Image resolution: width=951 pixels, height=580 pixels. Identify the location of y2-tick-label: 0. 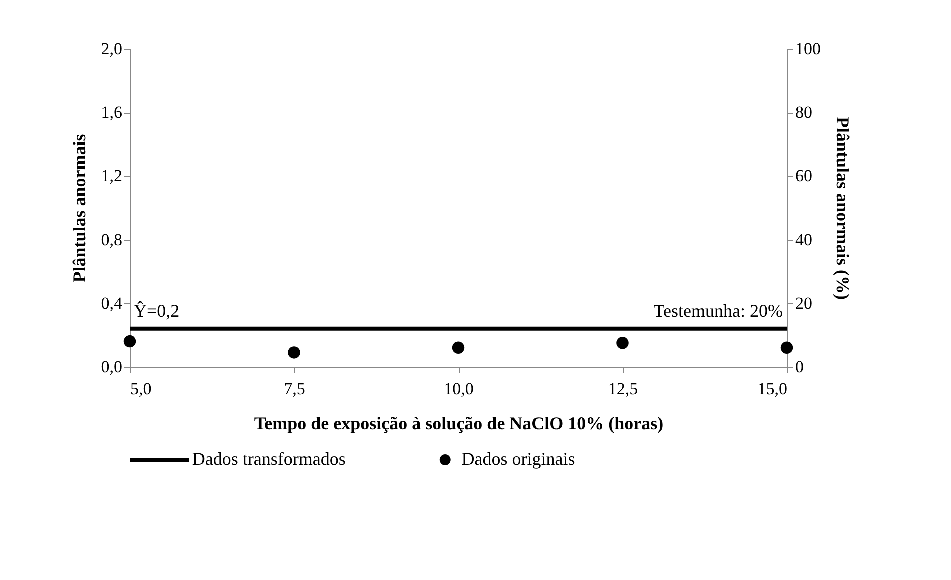
(800, 367).